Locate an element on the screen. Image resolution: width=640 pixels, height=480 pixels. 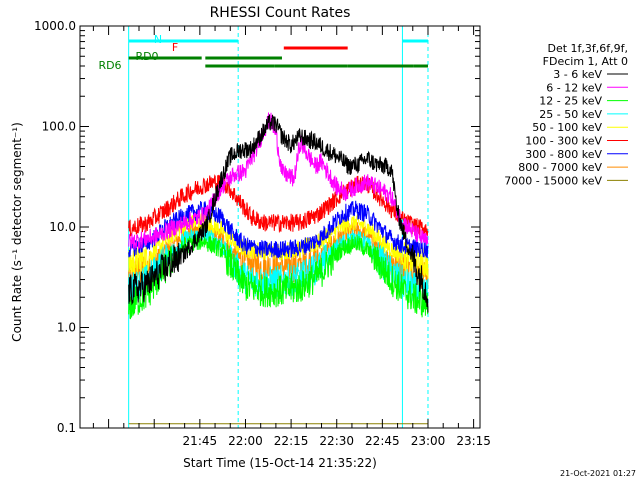
chart-title: RHESSI Count Rates is located at coordinates (280, 13).